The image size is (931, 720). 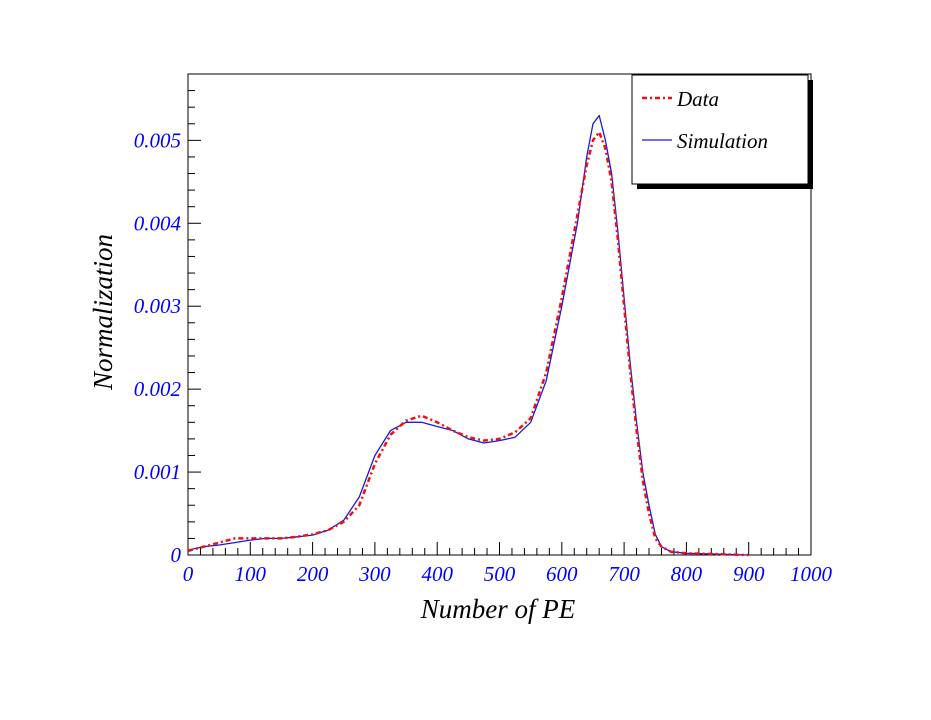 What do you see at coordinates (624, 574) in the screenshot?
I see `x-tick-label: 700` at bounding box center [624, 574].